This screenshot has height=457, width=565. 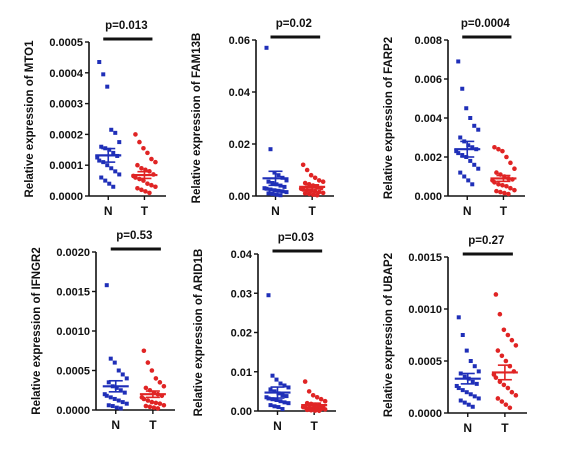 I want to click on y-axis-label: Relative expression of ARID1B, so click(x=199, y=333).